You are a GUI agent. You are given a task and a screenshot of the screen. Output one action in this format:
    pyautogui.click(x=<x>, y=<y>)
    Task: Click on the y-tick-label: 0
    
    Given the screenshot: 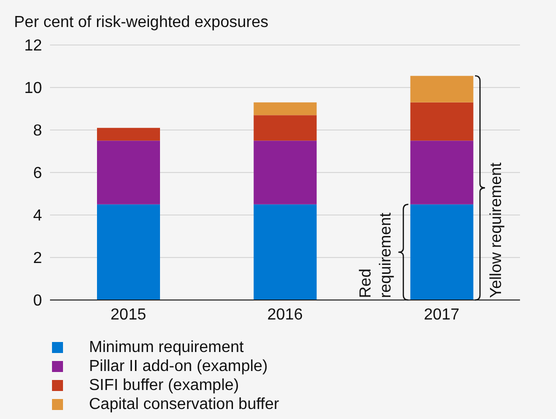 What is the action you would take?
    pyautogui.click(x=37, y=301)
    